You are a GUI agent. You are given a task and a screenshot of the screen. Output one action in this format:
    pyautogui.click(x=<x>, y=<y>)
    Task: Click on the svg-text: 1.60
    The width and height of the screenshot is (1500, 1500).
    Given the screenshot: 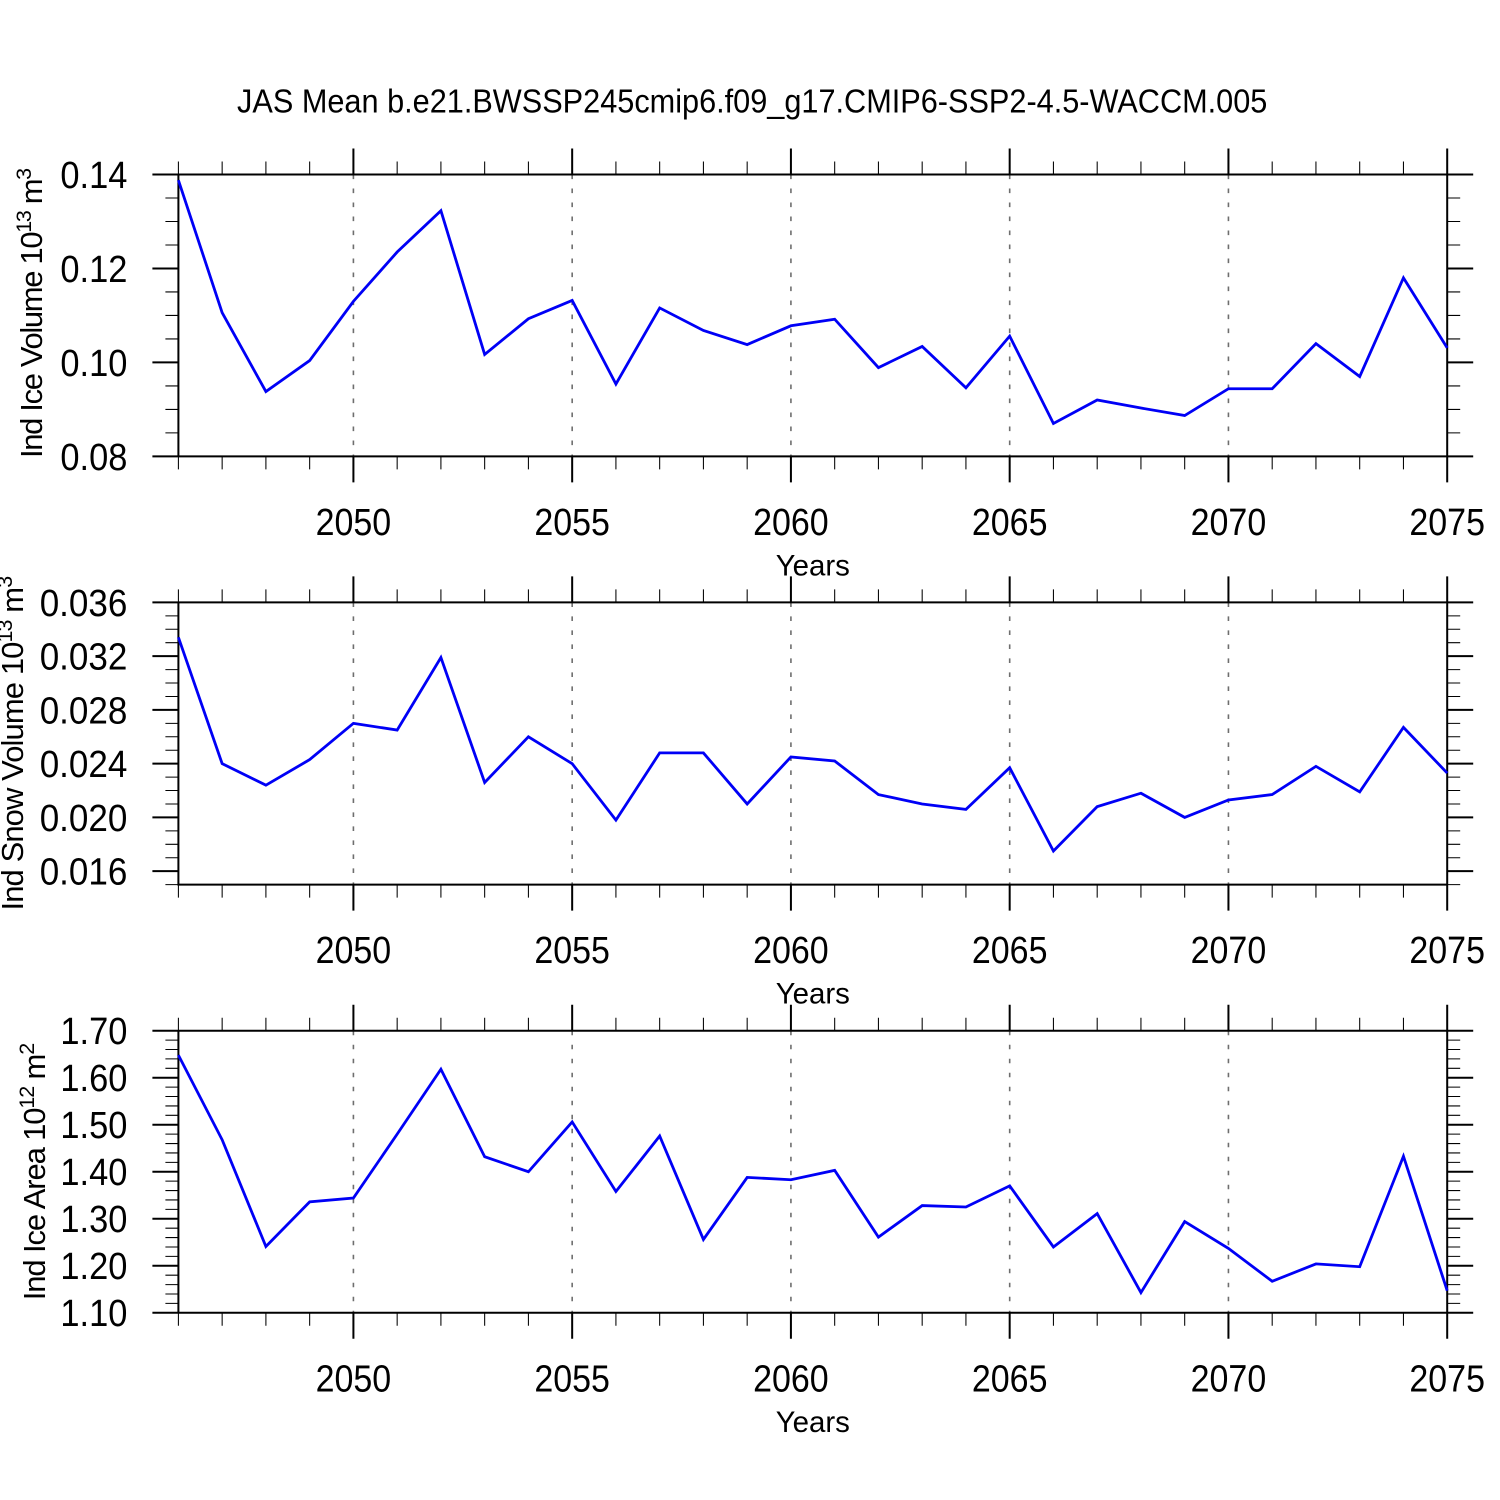 What is the action you would take?
    pyautogui.click(x=93, y=1079)
    